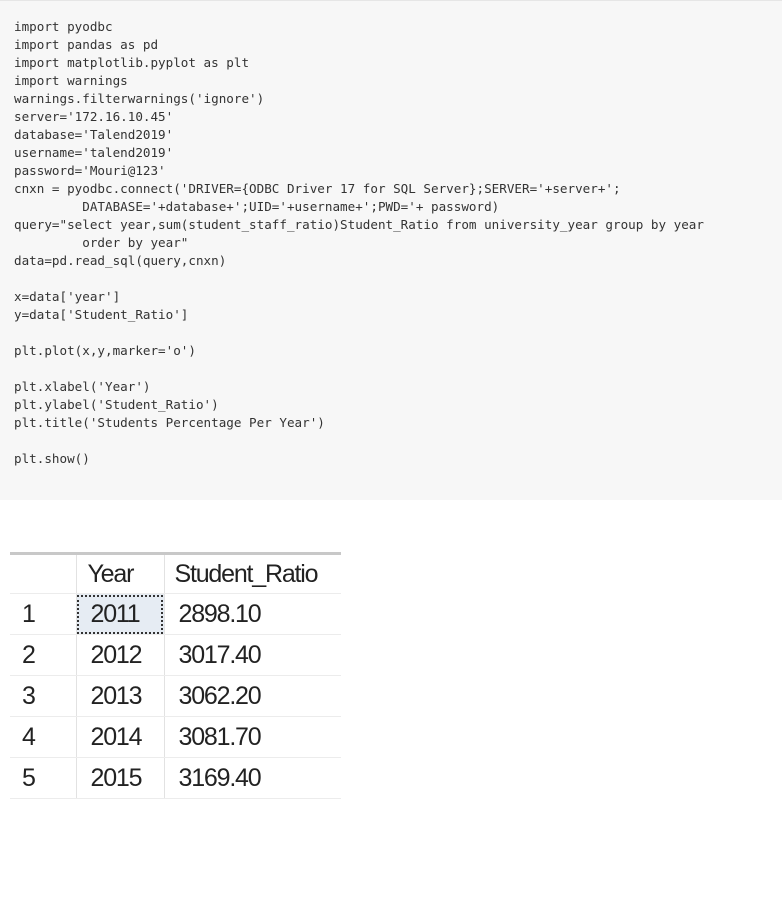 This screenshot has height=912, width=782. Describe the element at coordinates (43, 778) in the screenshot. I see `row-number: 5` at that location.